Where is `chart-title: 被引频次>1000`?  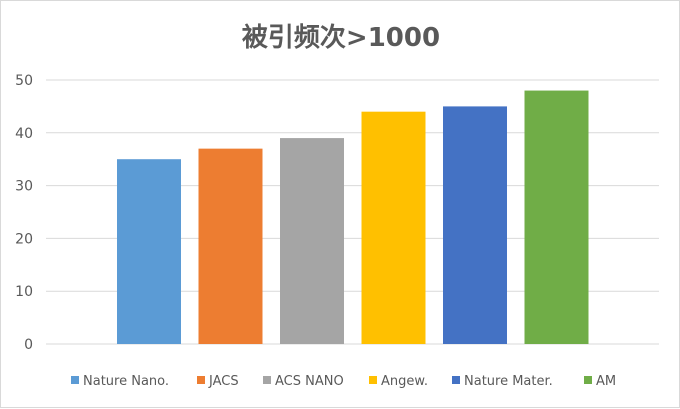 chart-title: 被引频次>1000 is located at coordinates (341, 38).